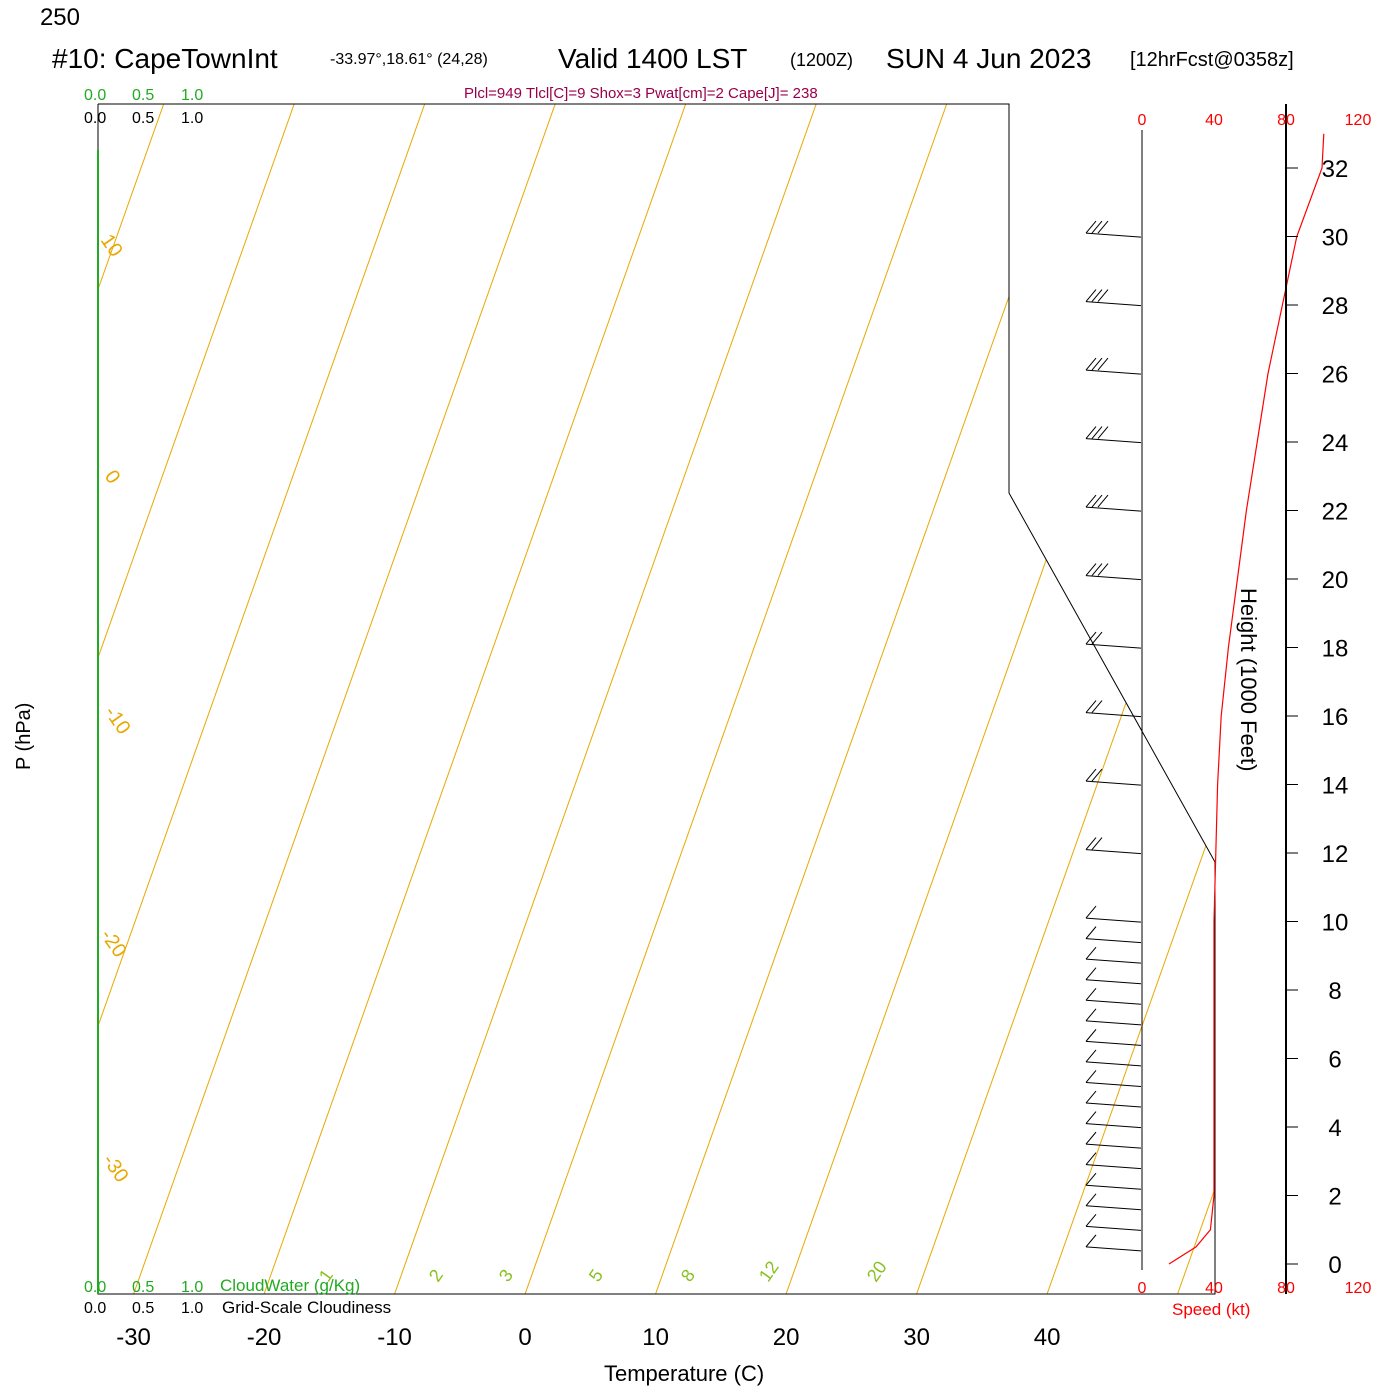 This screenshot has height=1400, width=1400. What do you see at coordinates (1334, 1060) in the screenshot?
I see `height-tick-label: 6` at bounding box center [1334, 1060].